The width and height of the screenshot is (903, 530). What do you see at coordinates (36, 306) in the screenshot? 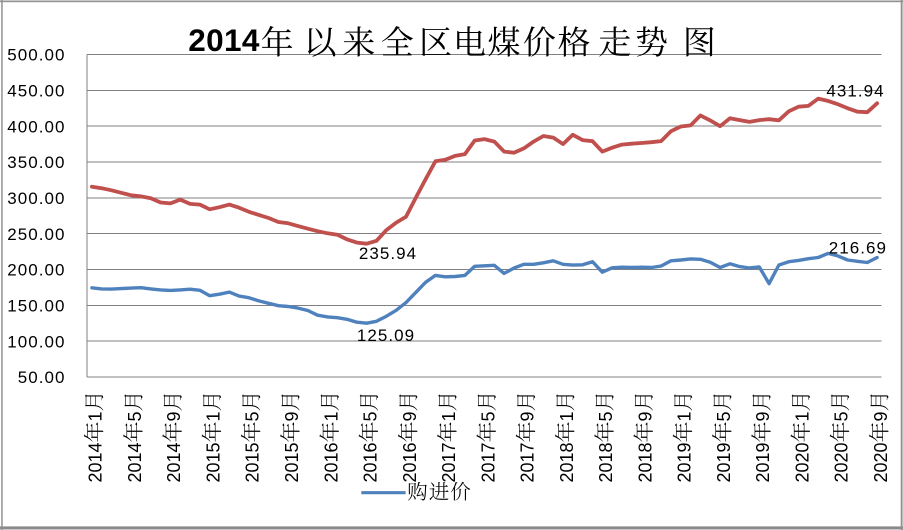
I see `svg-text: 150.00` at bounding box center [36, 306].